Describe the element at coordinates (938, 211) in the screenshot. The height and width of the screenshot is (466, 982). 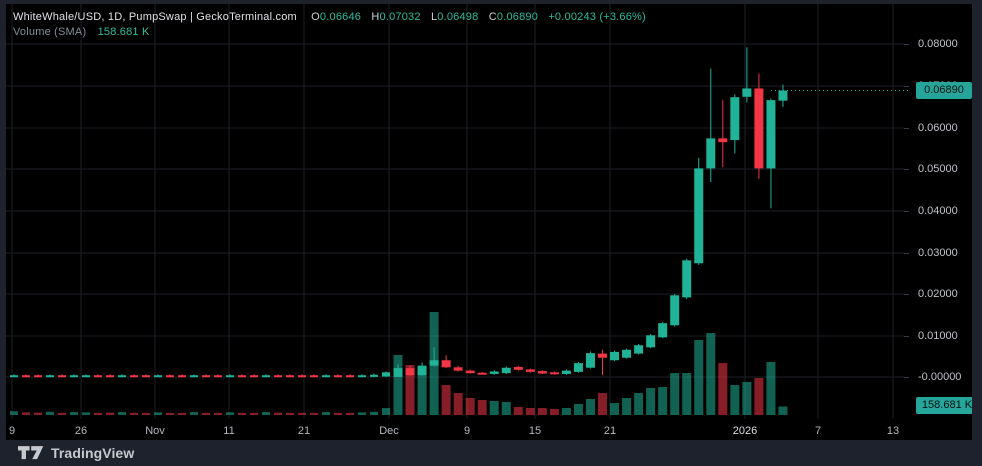
I see `price-axis-label: 0.04000` at that location.